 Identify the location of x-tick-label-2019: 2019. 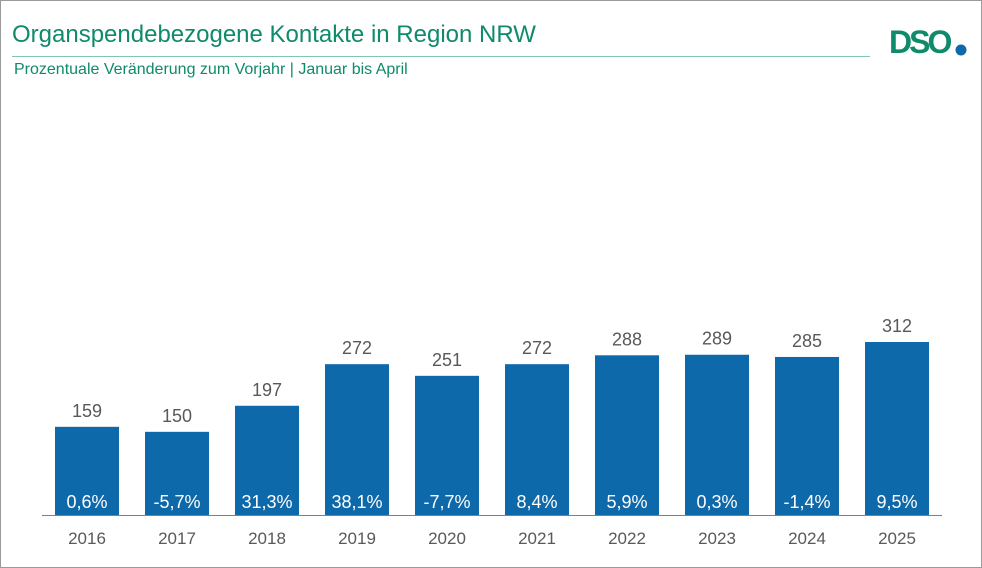
(357, 538).